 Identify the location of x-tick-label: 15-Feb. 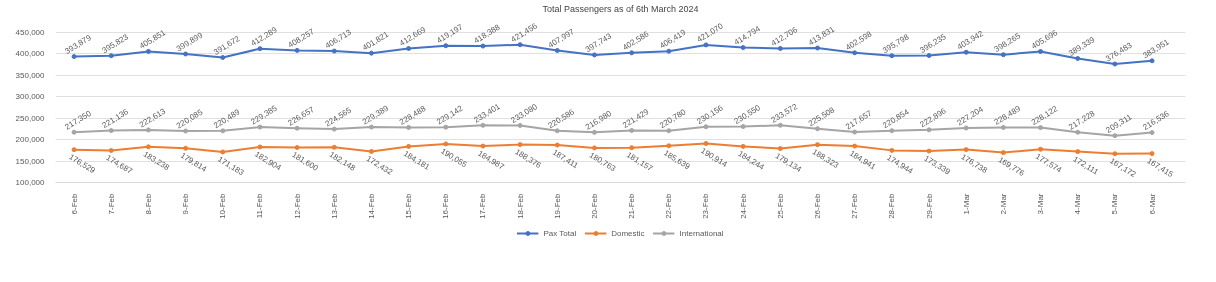
(409, 205).